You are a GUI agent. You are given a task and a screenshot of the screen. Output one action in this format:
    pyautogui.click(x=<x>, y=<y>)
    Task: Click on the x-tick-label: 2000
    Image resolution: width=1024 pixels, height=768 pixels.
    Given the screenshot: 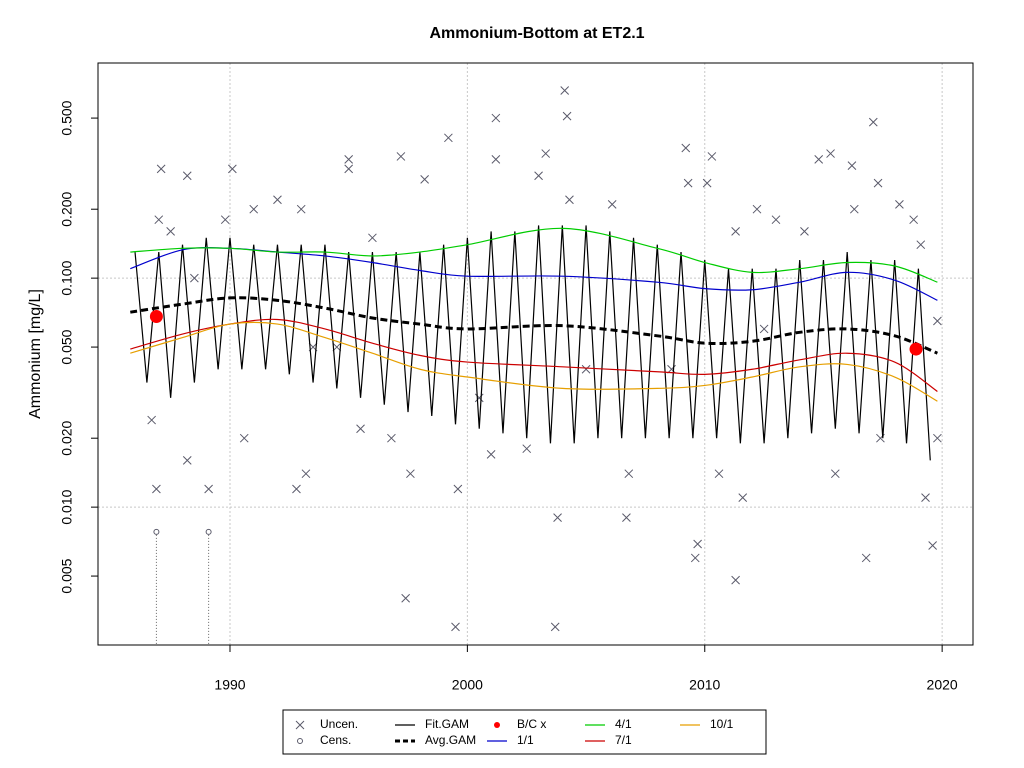 What is the action you would take?
    pyautogui.click(x=467, y=685)
    